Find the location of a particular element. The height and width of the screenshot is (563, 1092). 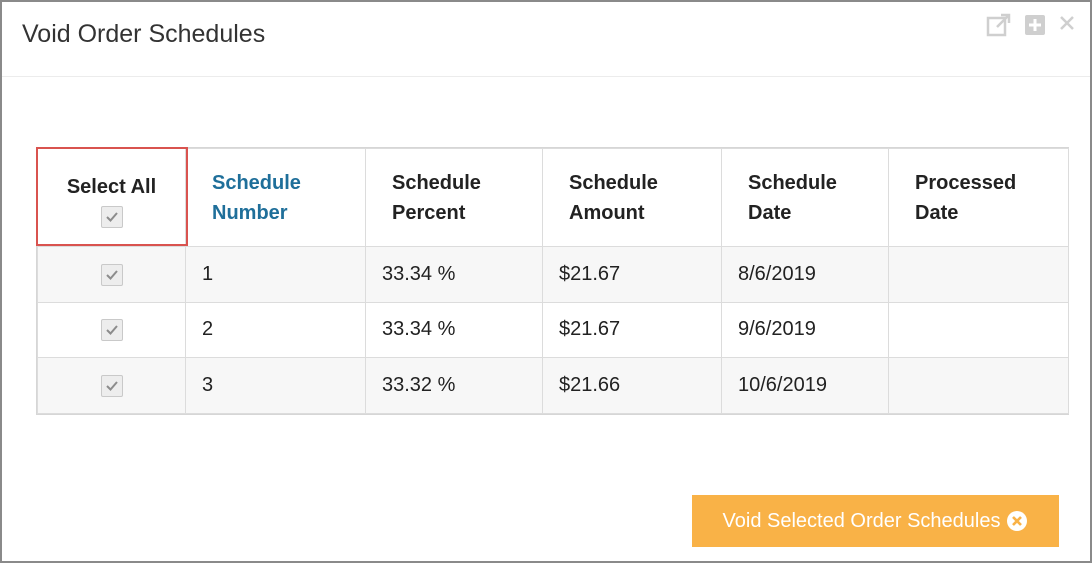

void-selected-schedules-button: Void Selected Order Schedules is located at coordinates (875, 521).